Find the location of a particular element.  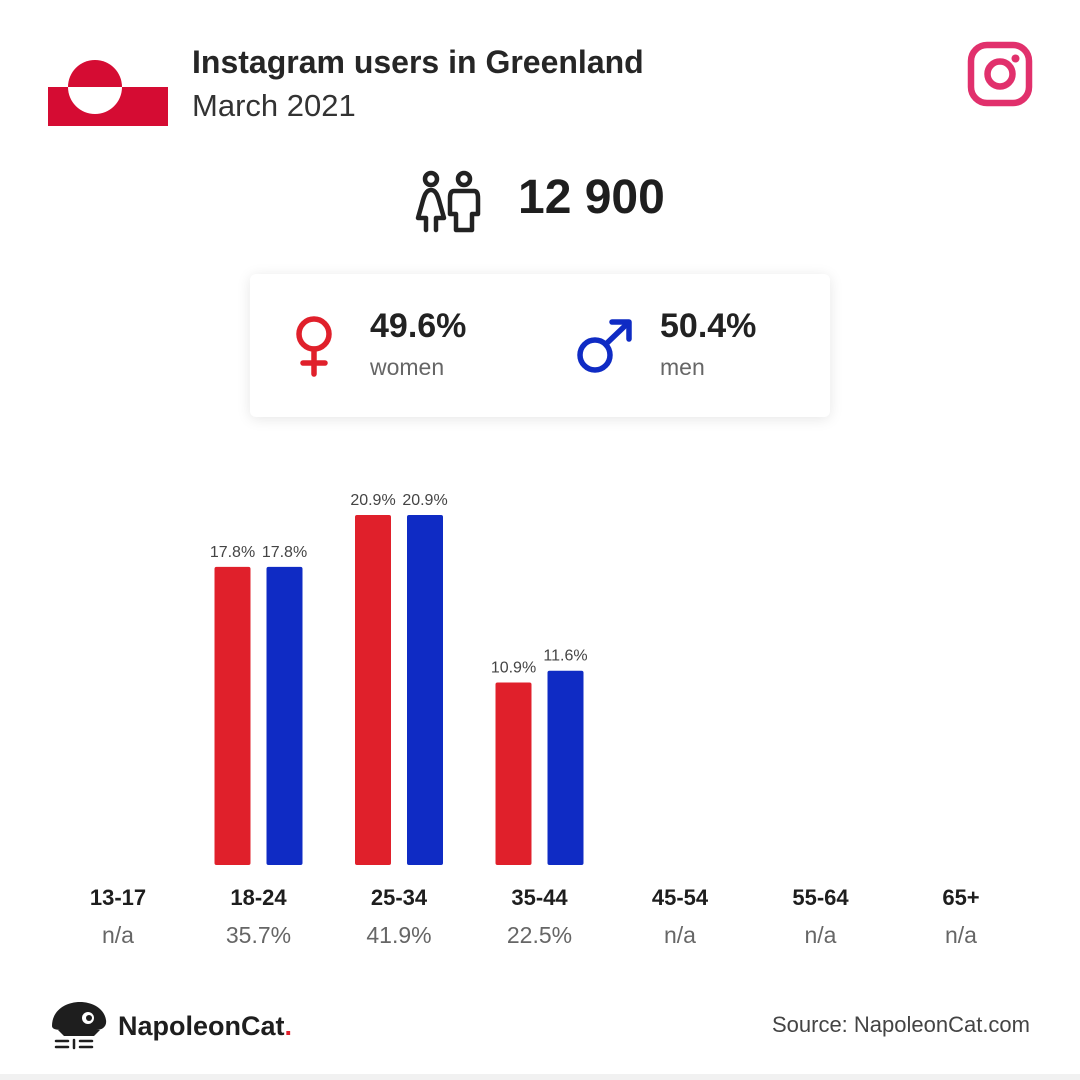

male-symbol-icon is located at coordinates (604, 346).